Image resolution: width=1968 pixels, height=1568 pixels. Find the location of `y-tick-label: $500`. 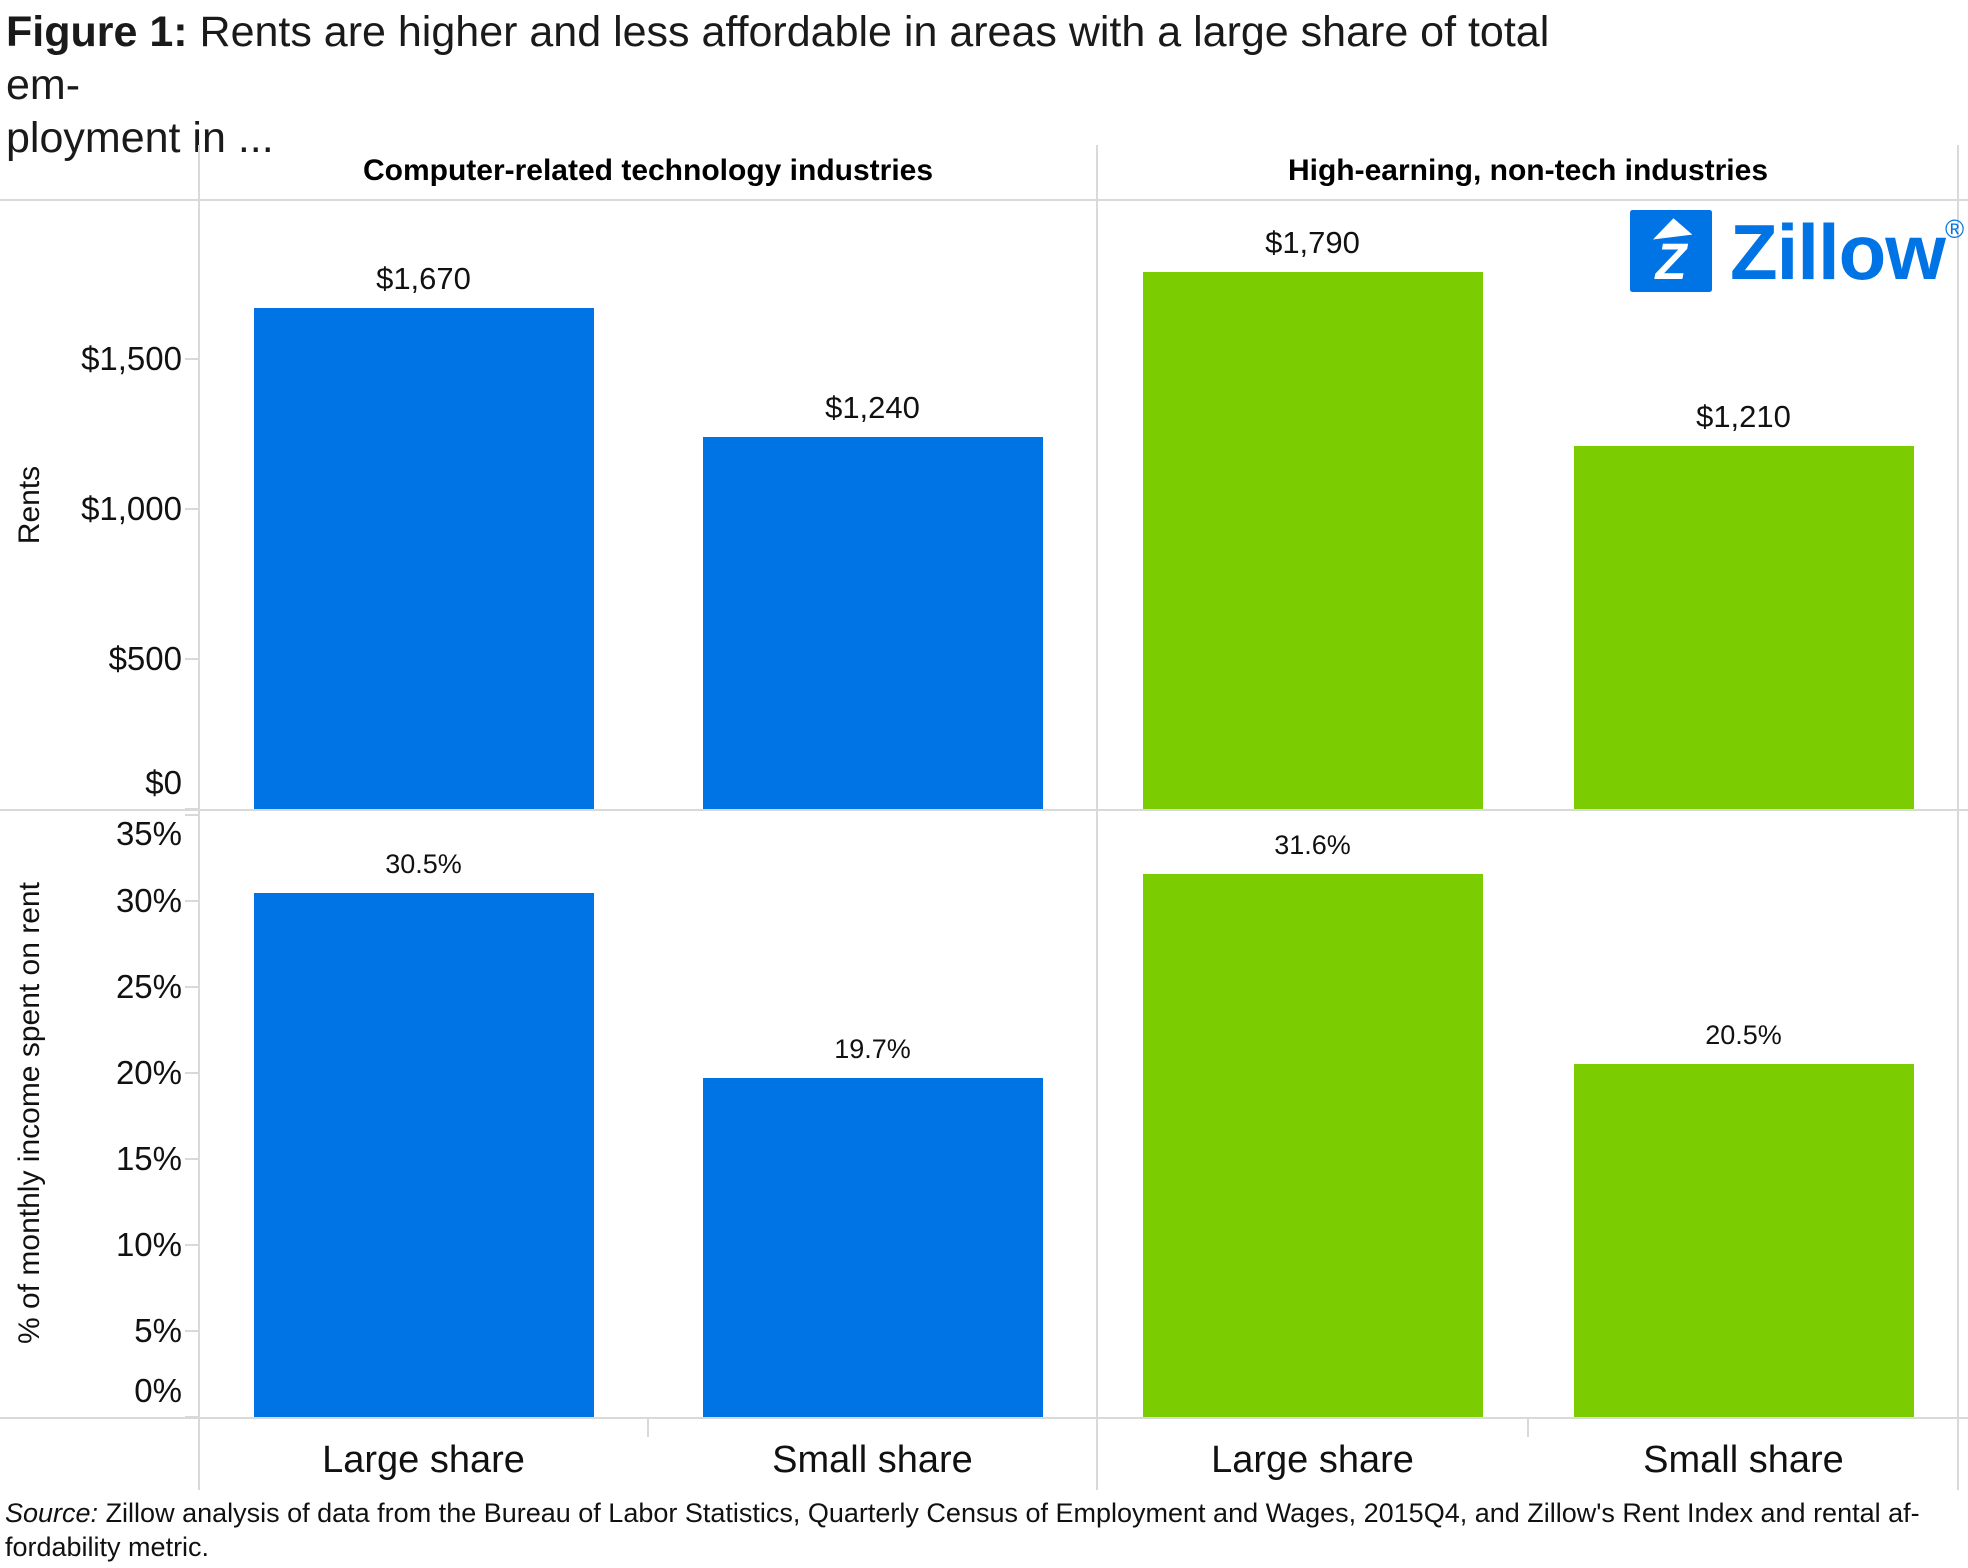

y-tick-label: $500 is located at coordinates (145, 658).